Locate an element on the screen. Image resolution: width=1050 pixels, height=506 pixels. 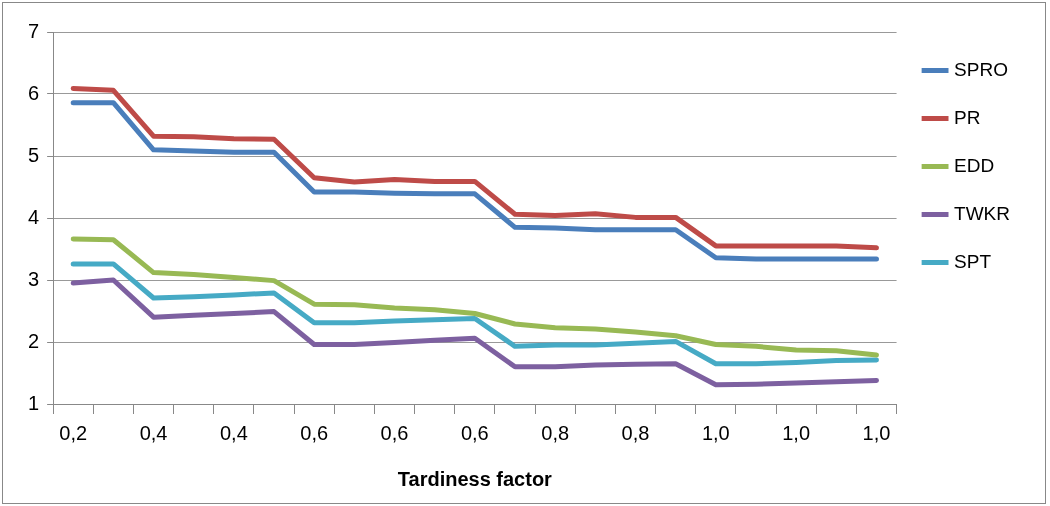
y-tick-label: 4 is located at coordinates (34, 216).